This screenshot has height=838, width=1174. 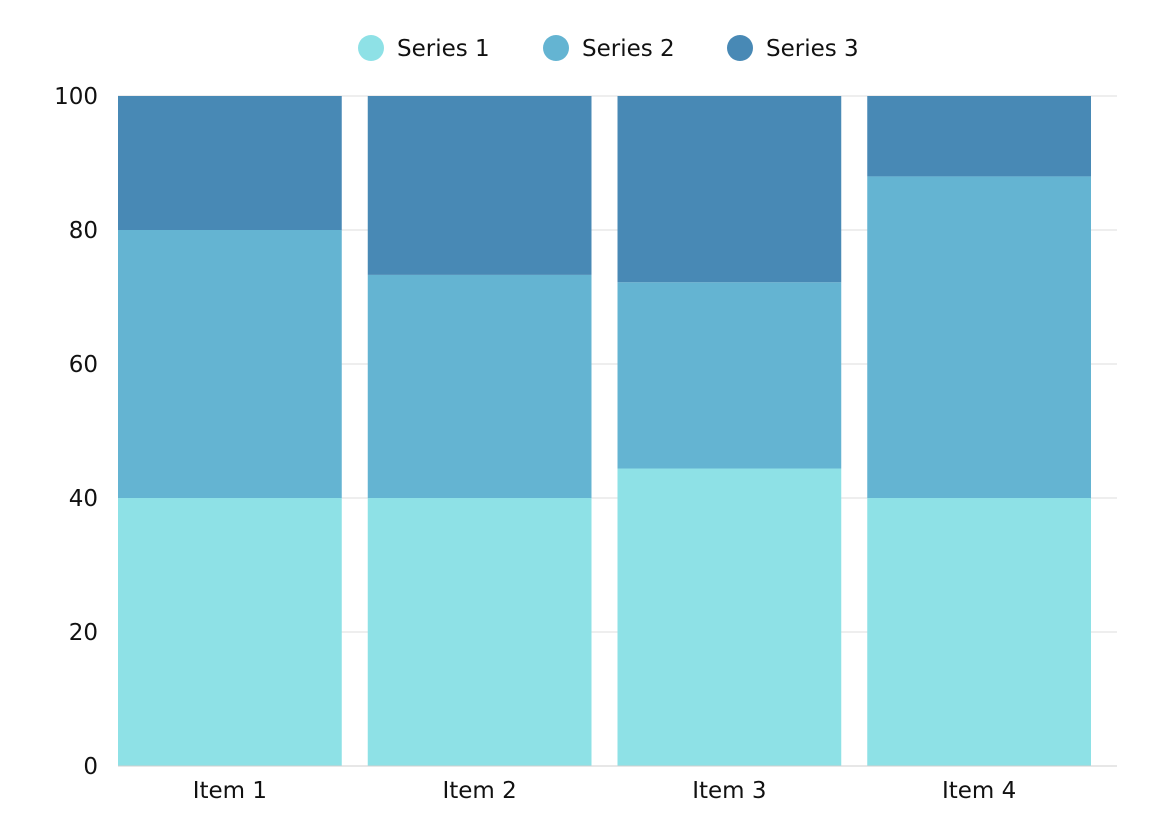 I want to click on legend-item-series-2: Series 2, so click(x=609, y=48).